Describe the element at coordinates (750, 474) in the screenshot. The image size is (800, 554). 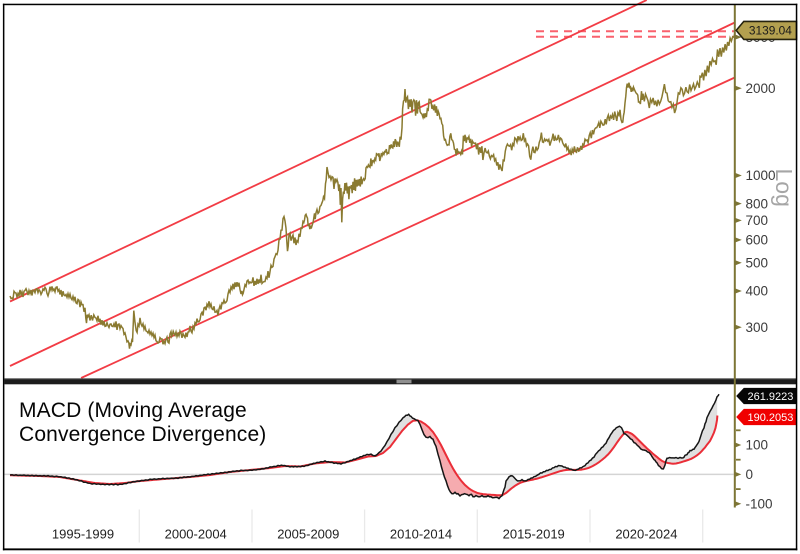
I see `svg-text: 0` at that location.